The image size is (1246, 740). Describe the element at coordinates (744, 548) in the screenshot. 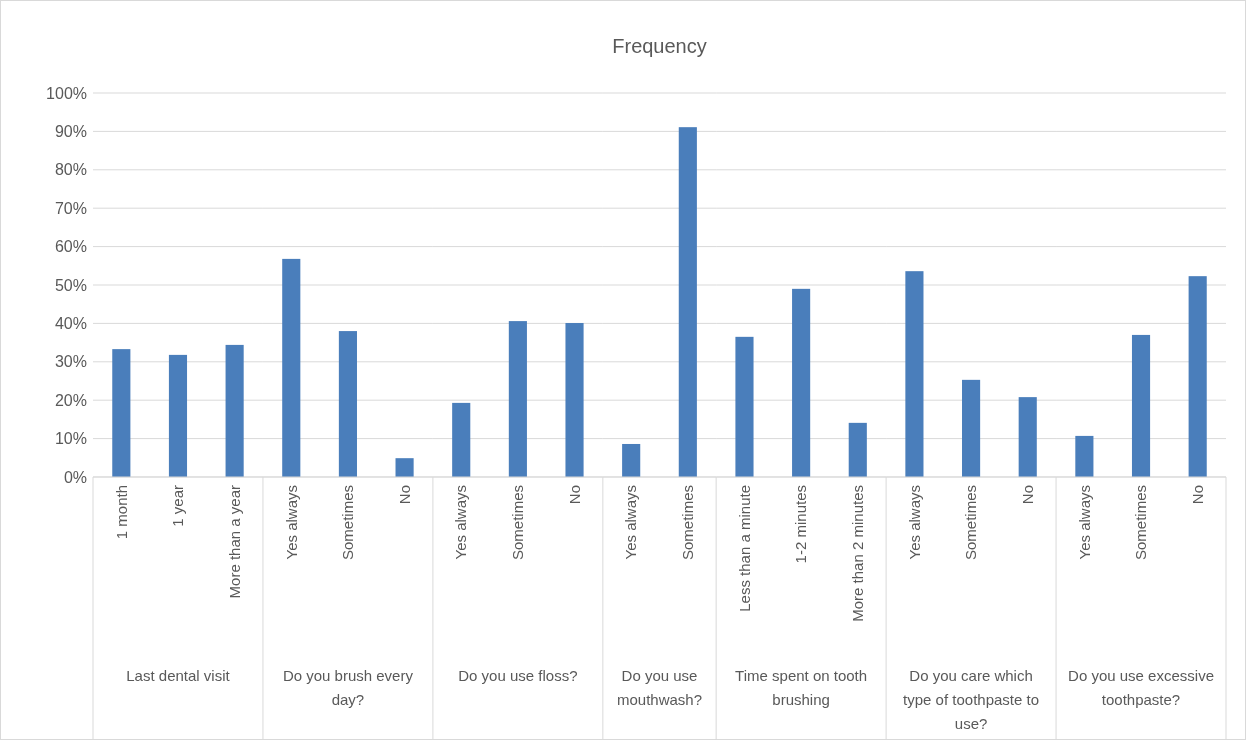

I see `x-tick-label: Less than a minute` at that location.